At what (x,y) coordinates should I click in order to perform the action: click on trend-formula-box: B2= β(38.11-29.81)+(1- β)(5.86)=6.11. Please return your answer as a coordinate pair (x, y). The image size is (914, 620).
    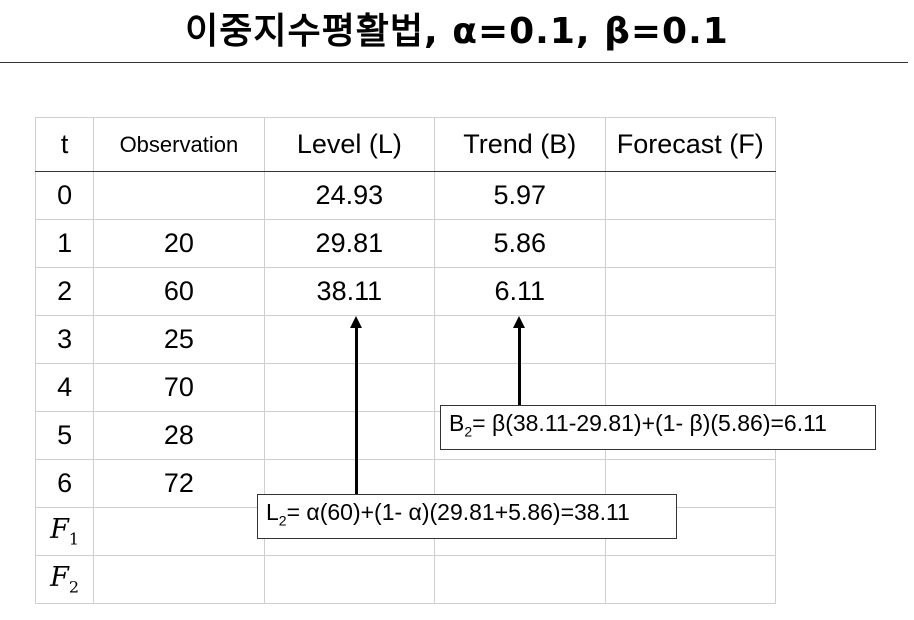
    Looking at the image, I should click on (658, 427).